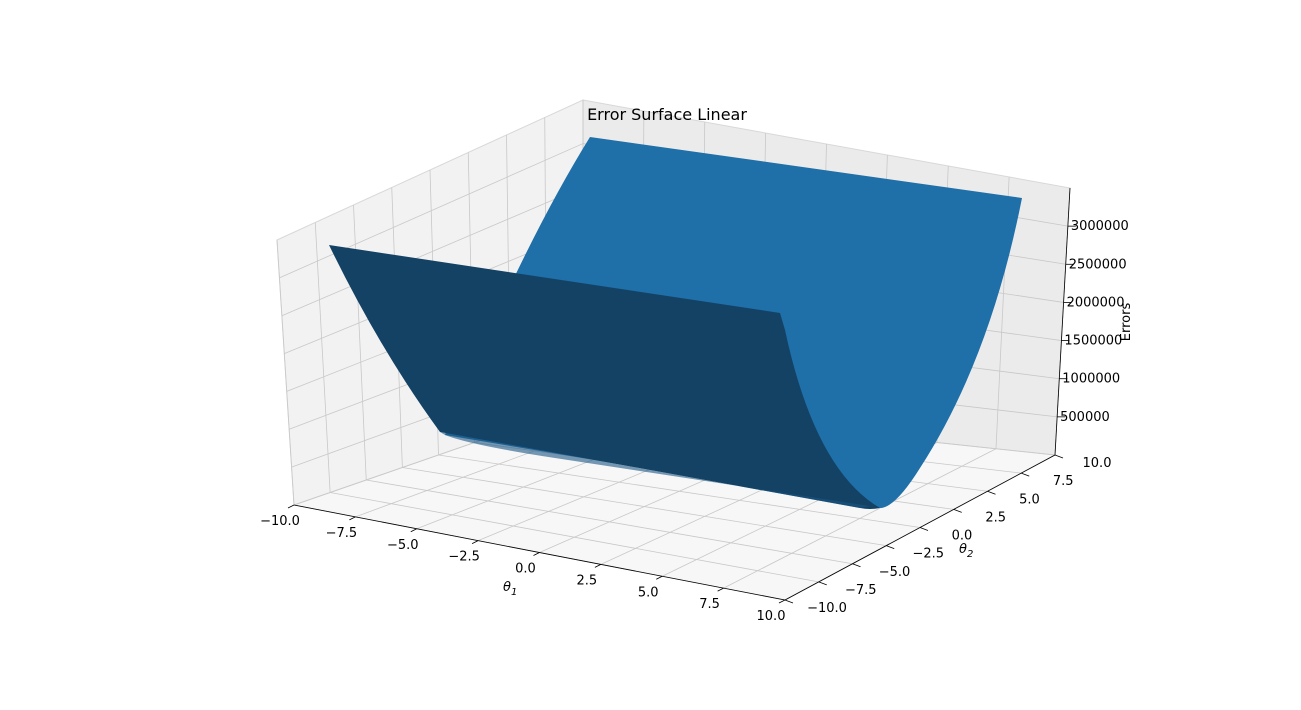  What do you see at coordinates (587, 580) in the screenshot?
I see `x-tick-label: 2.5` at bounding box center [587, 580].